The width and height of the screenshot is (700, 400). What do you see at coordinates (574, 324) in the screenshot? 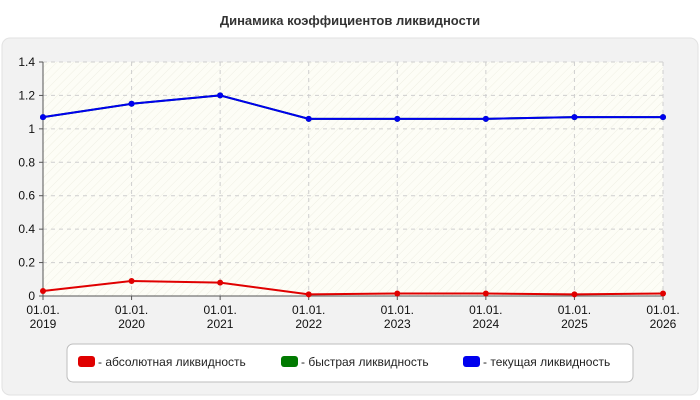
I see `x-tick-label-line: 2025` at bounding box center [574, 324].